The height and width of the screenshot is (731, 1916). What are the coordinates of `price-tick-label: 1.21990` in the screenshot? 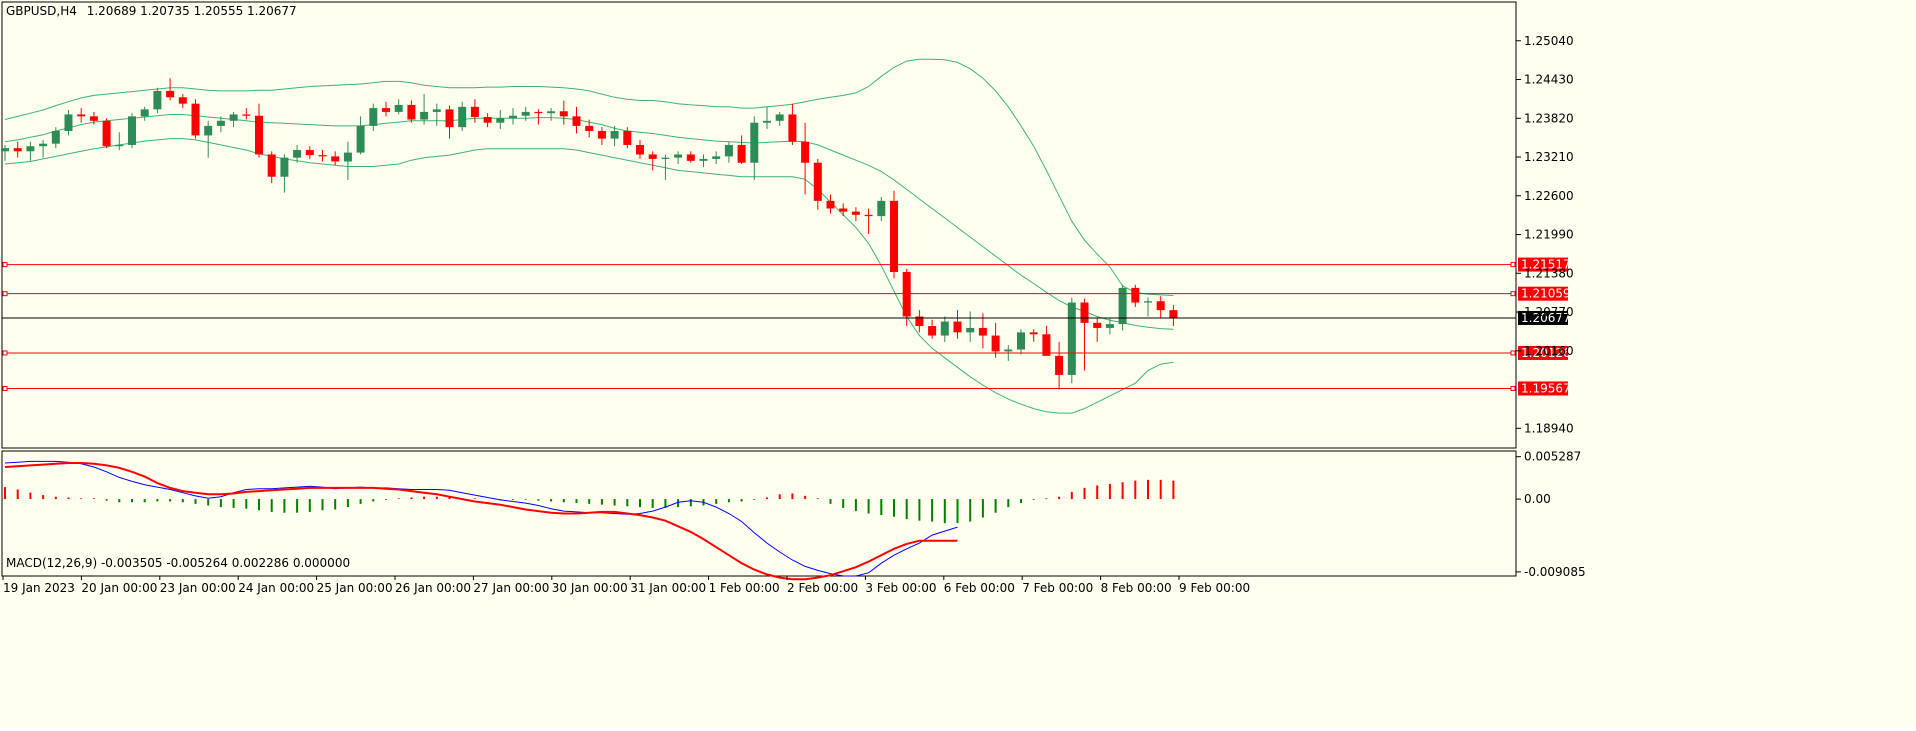 It's located at (1549, 235).